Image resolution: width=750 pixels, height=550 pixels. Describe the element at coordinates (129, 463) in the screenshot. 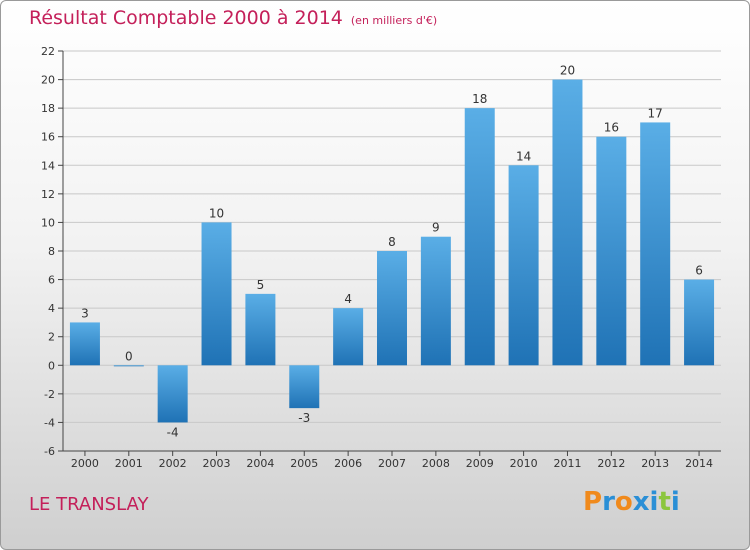

I see `x-tick-label: 2001` at that location.